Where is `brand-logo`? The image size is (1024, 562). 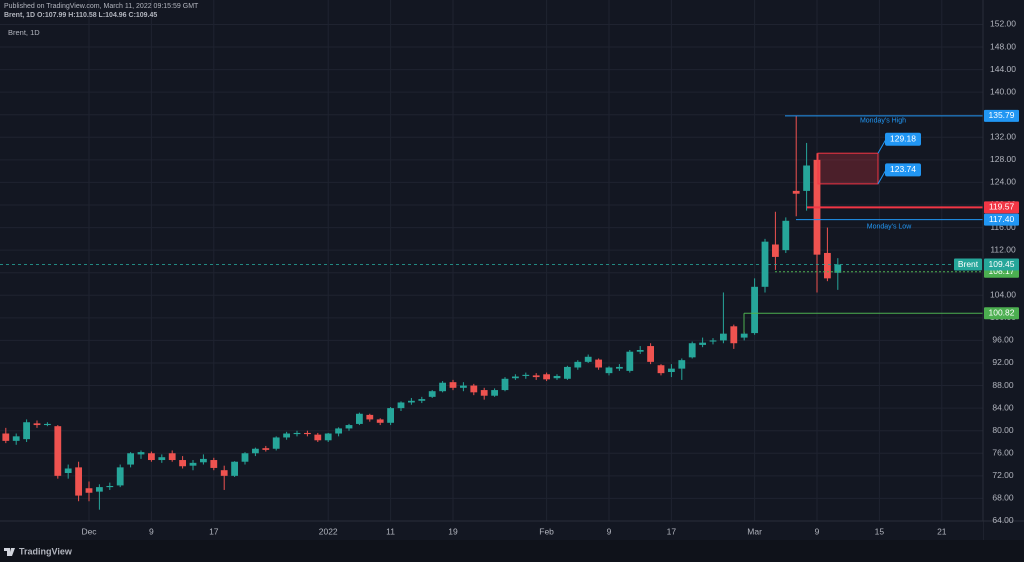 brand-logo is located at coordinates (9, 552).